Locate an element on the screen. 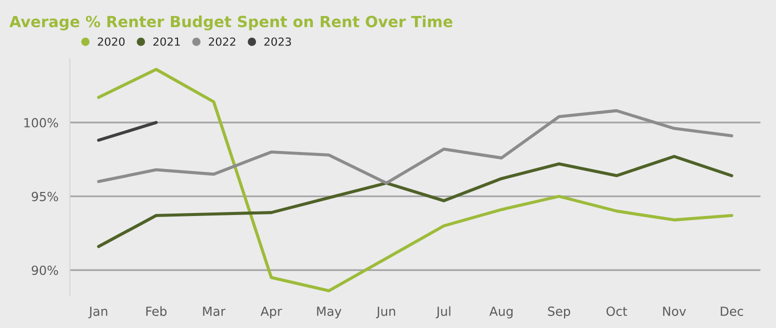  y-tick-label: 90% is located at coordinates (45, 271).